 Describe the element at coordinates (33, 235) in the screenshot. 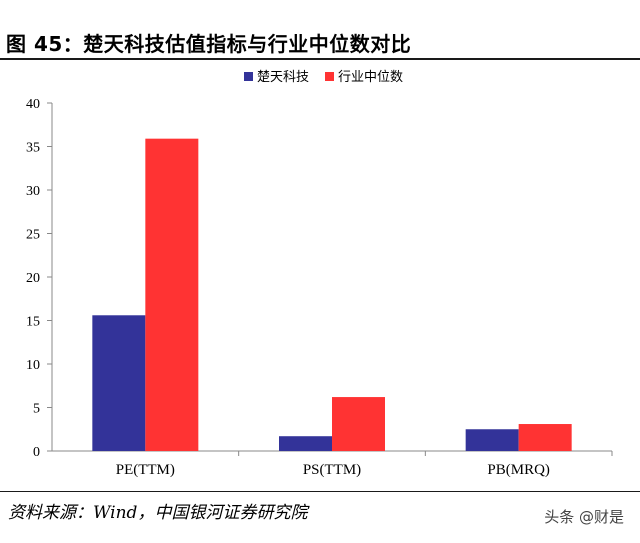

I see `y-tick-label: 25` at that location.